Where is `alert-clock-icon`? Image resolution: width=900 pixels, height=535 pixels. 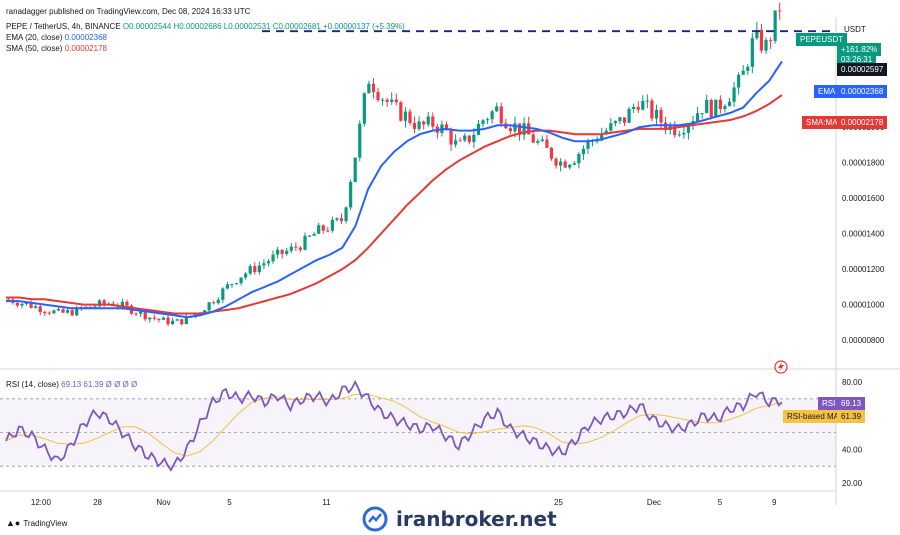 alert-clock-icon is located at coordinates (781, 367).